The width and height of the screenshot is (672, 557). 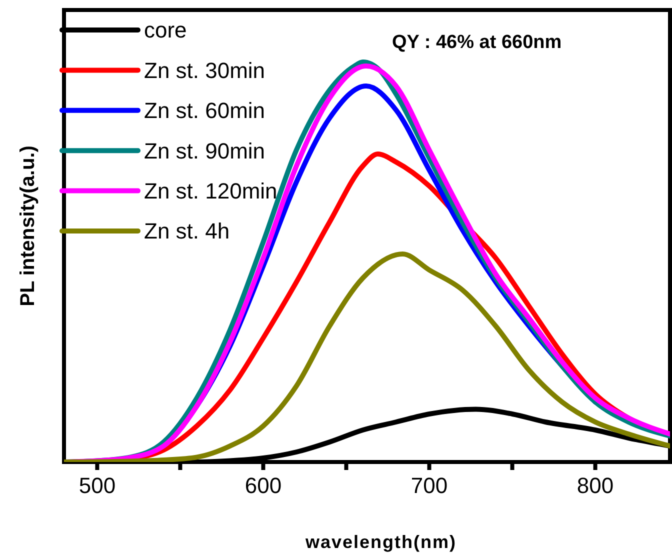 I want to click on legend-label: Zn st. 4h, so click(x=187, y=231).